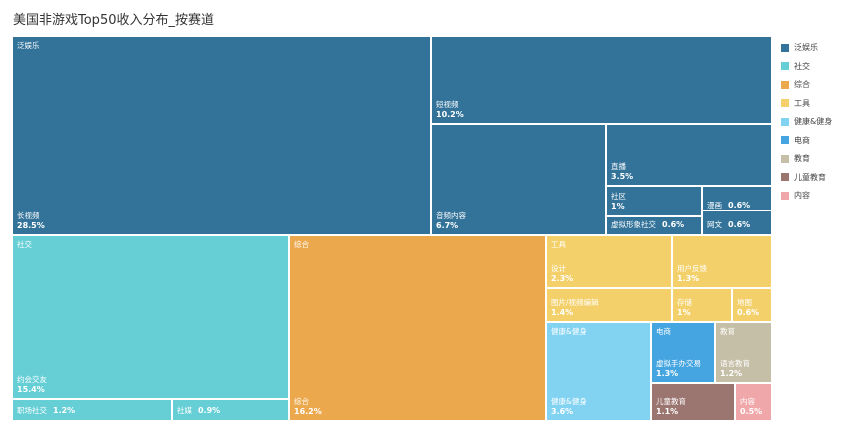 The height and width of the screenshot is (425, 850). I want to click on treemap-cell: 内容 0.5%, so click(753, 402).